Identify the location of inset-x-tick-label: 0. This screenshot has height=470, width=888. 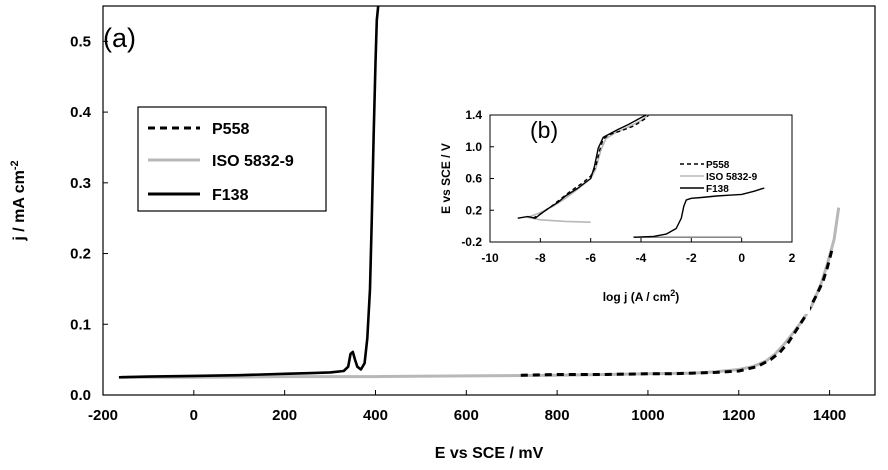
(741, 258).